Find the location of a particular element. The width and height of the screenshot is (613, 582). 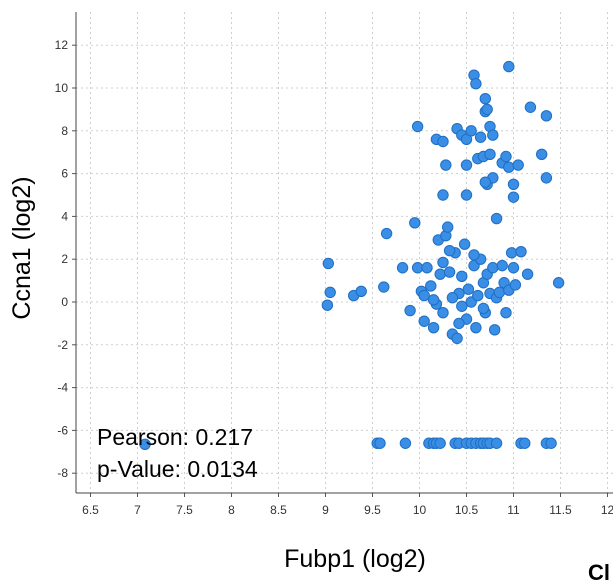

x-tick-label: 11 is located at coordinates (513, 510).